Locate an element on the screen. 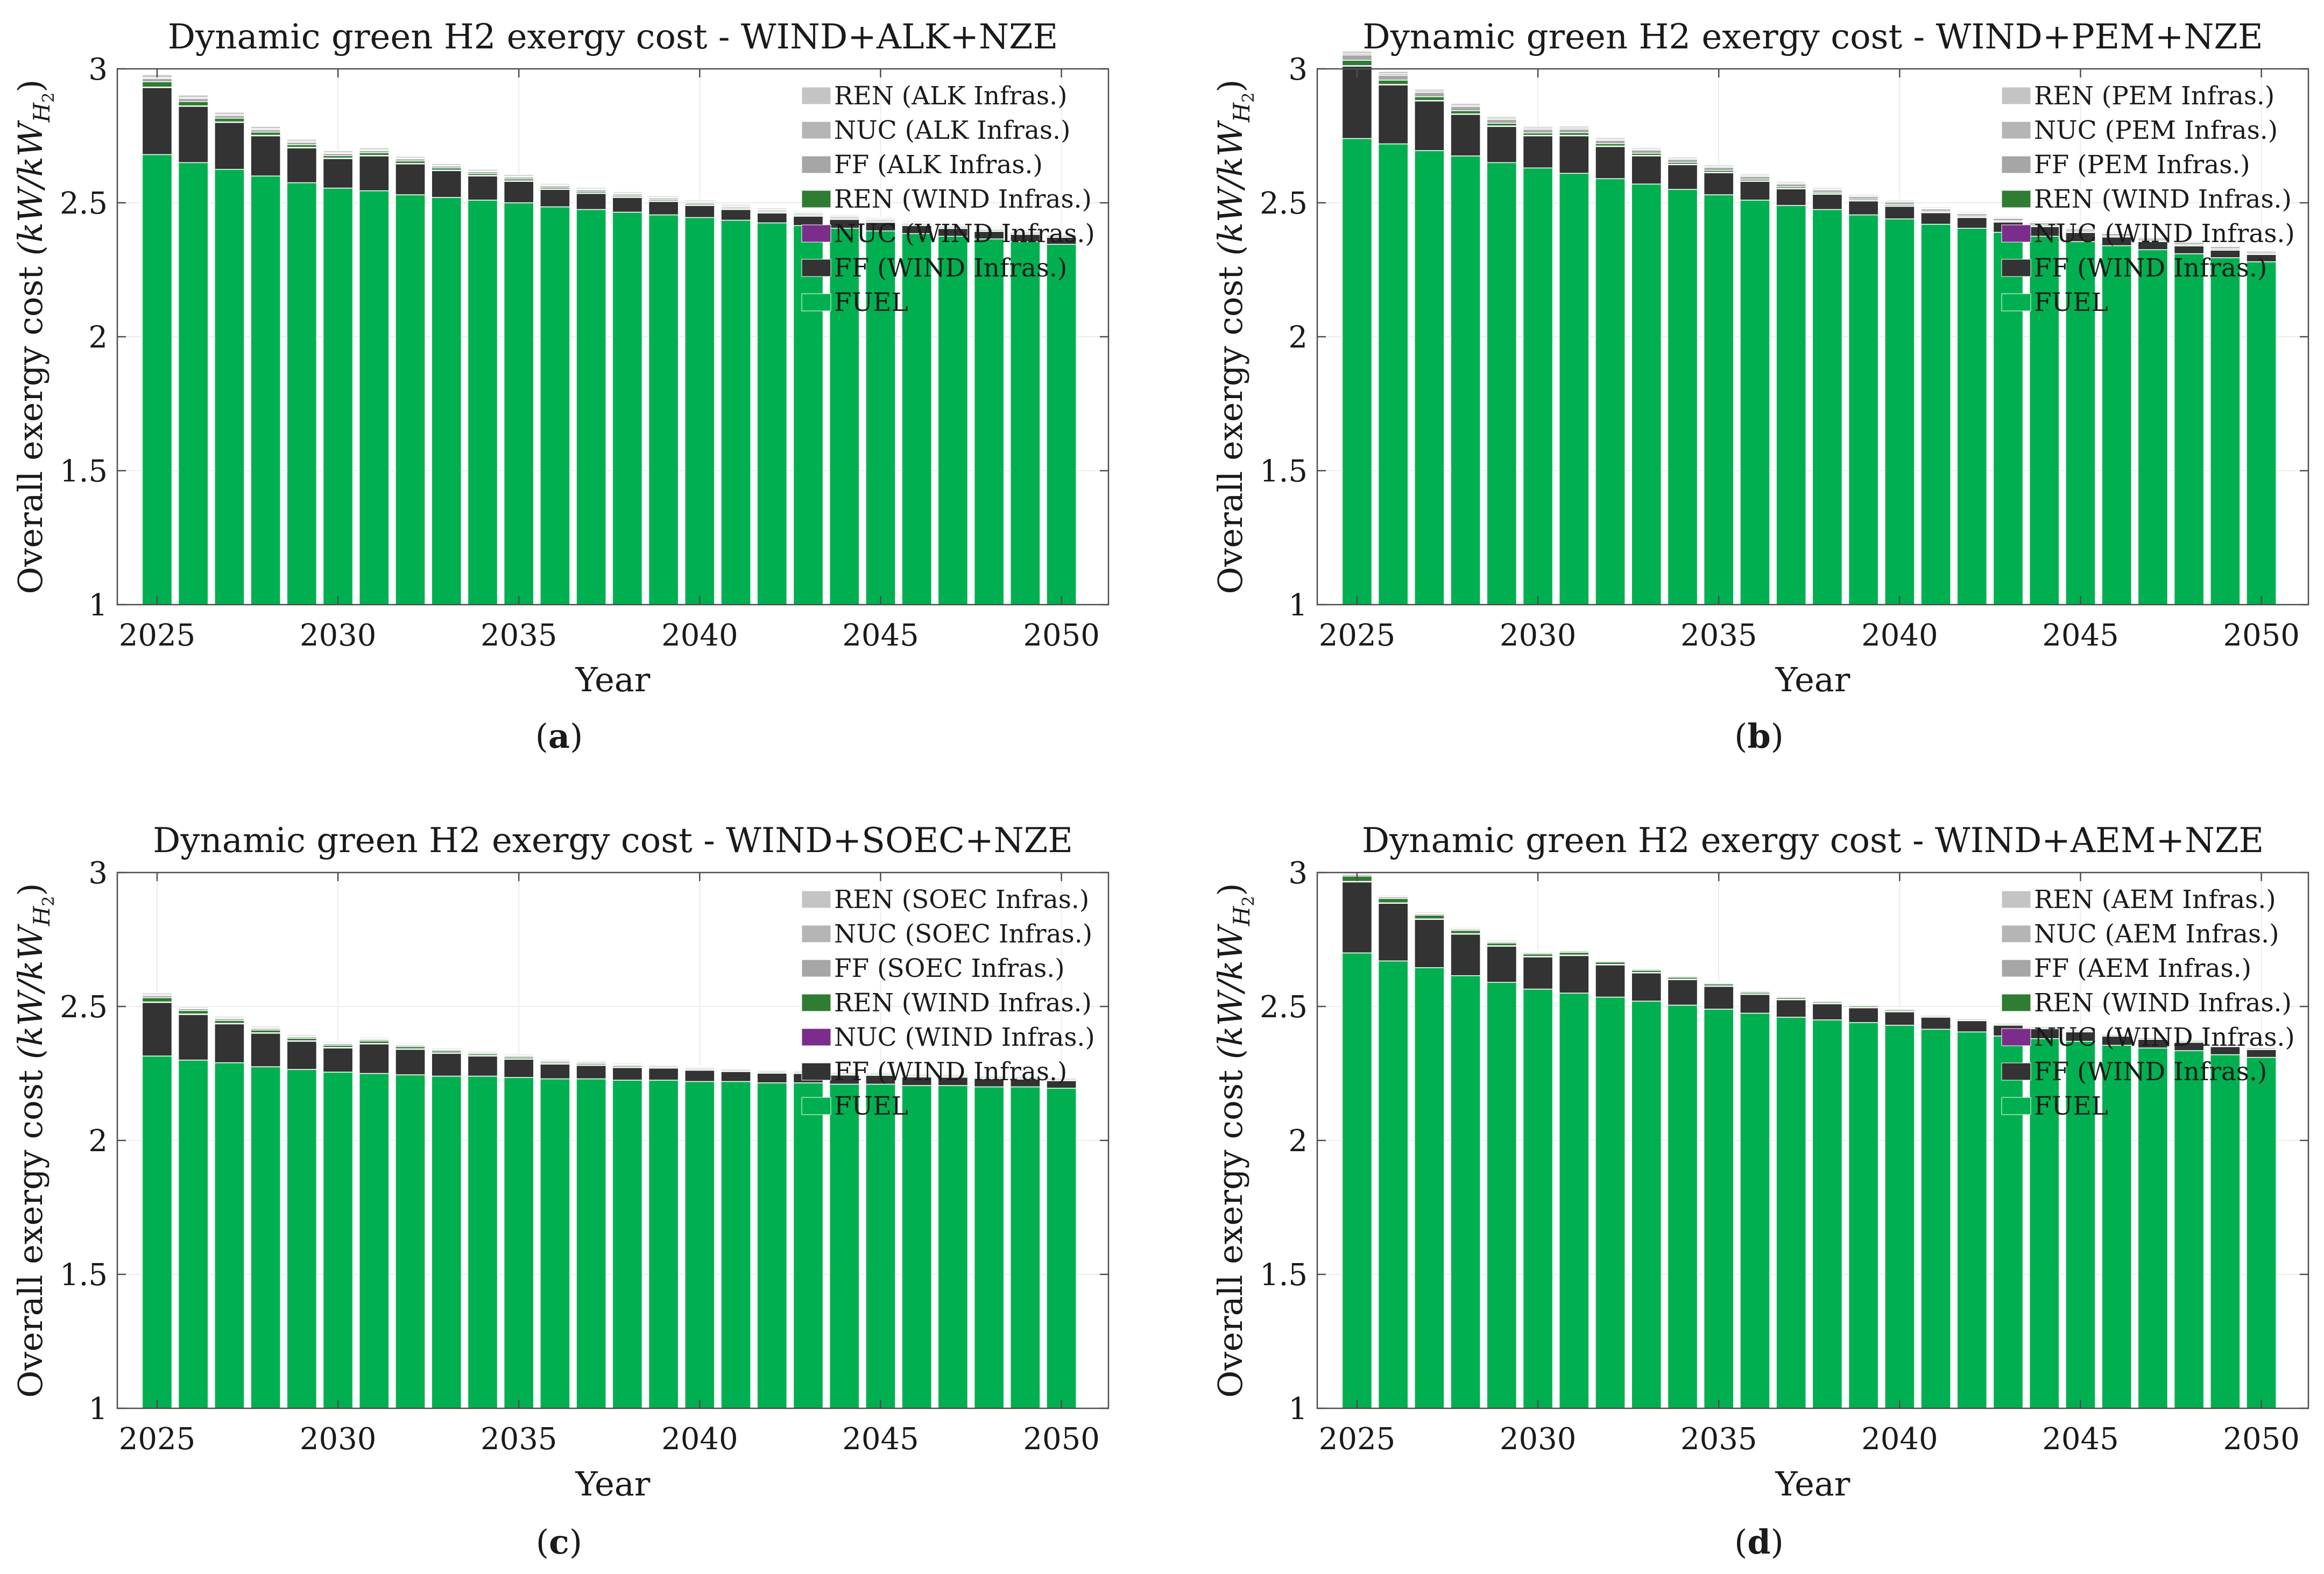  bar-segment-ff-alk-infras is located at coordinates (193, 100).